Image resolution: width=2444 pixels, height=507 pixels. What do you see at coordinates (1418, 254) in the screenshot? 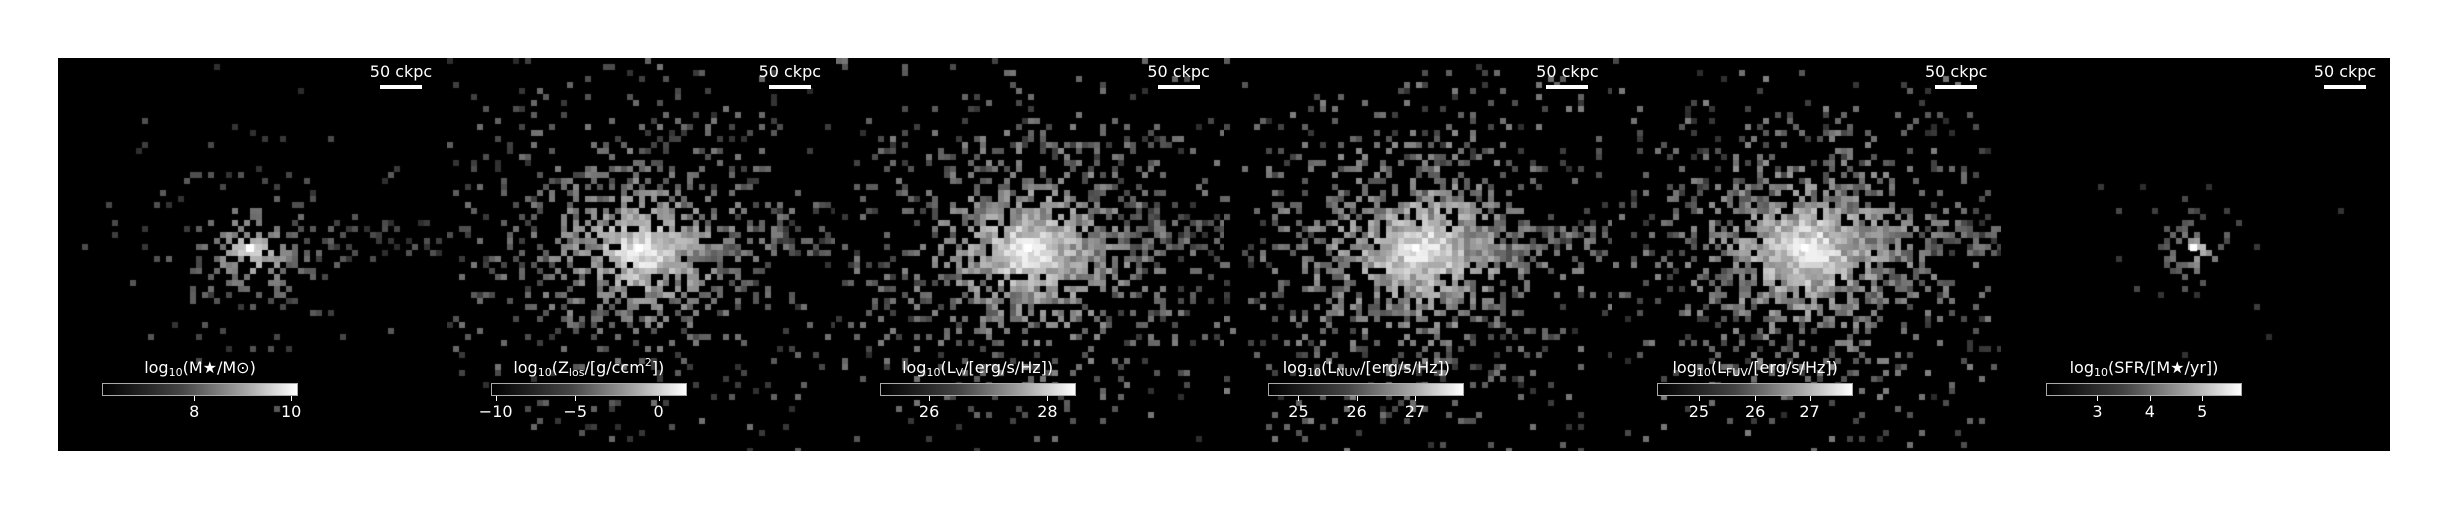
I see `map-panel: 50 ckpc log10(LNUV/[erg/s/Hz]) 25 26 27` at bounding box center [1418, 254].